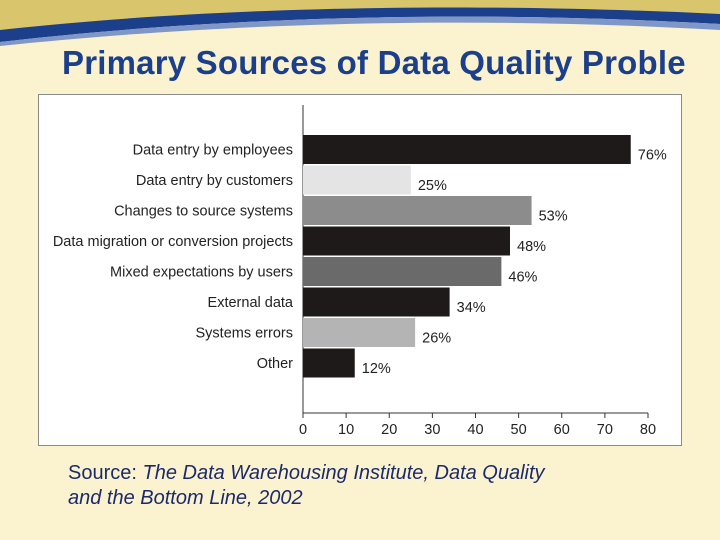  What do you see at coordinates (105, 473) in the screenshot?
I see `source-prefix: Source:` at bounding box center [105, 473].